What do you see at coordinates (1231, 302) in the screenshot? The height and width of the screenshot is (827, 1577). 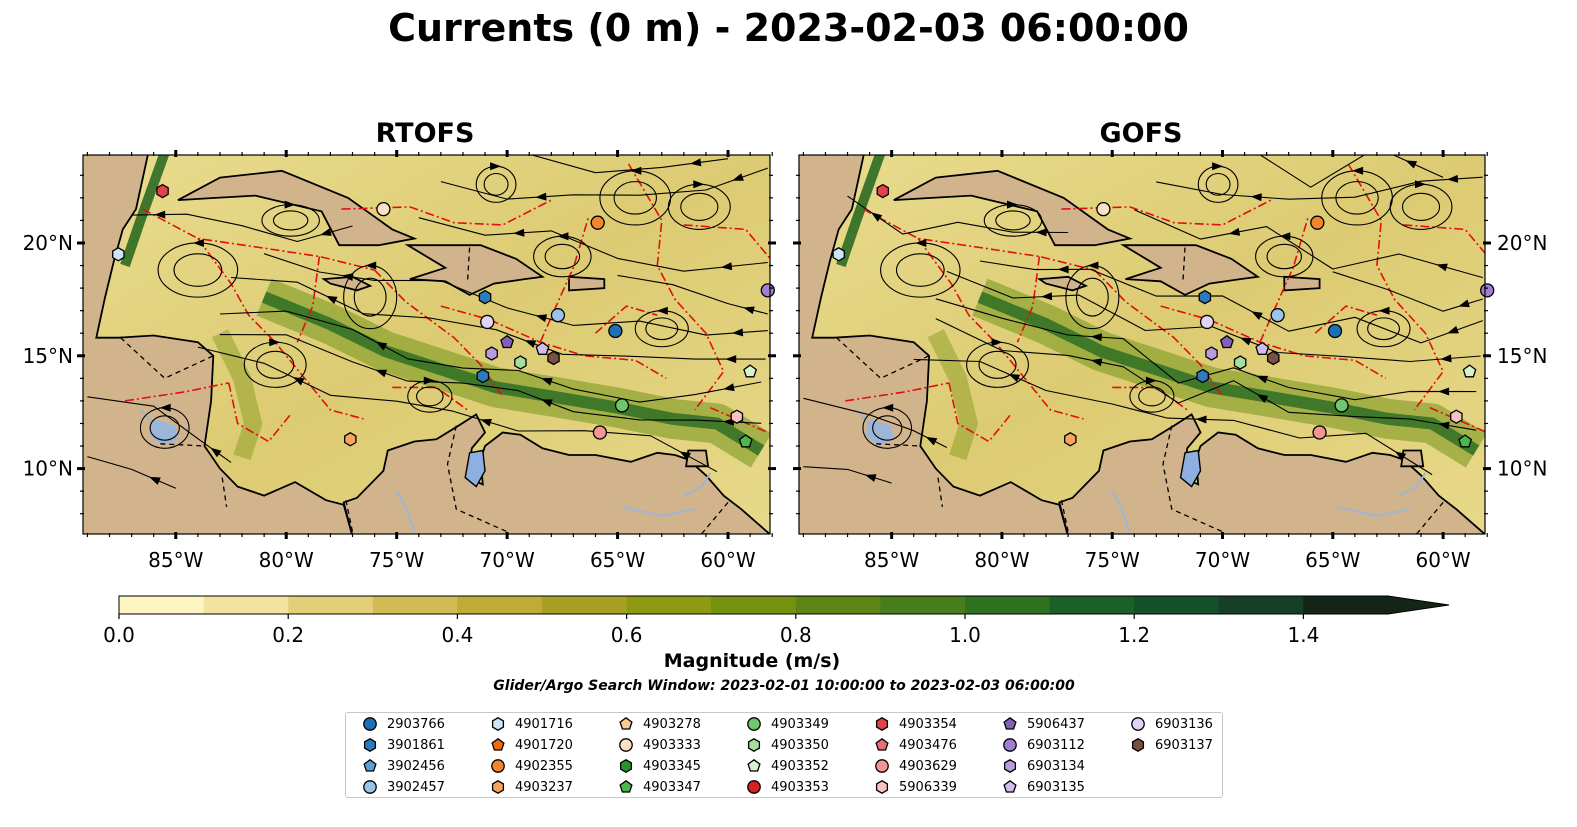 I see `streamline` at bounding box center [1231, 302].